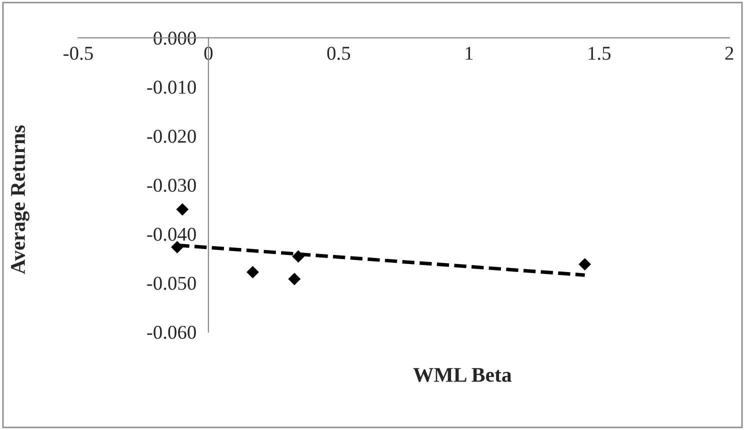 This screenshot has height=430, width=745. Describe the element at coordinates (729, 53) in the screenshot. I see `x-tick-label: 2` at that location.